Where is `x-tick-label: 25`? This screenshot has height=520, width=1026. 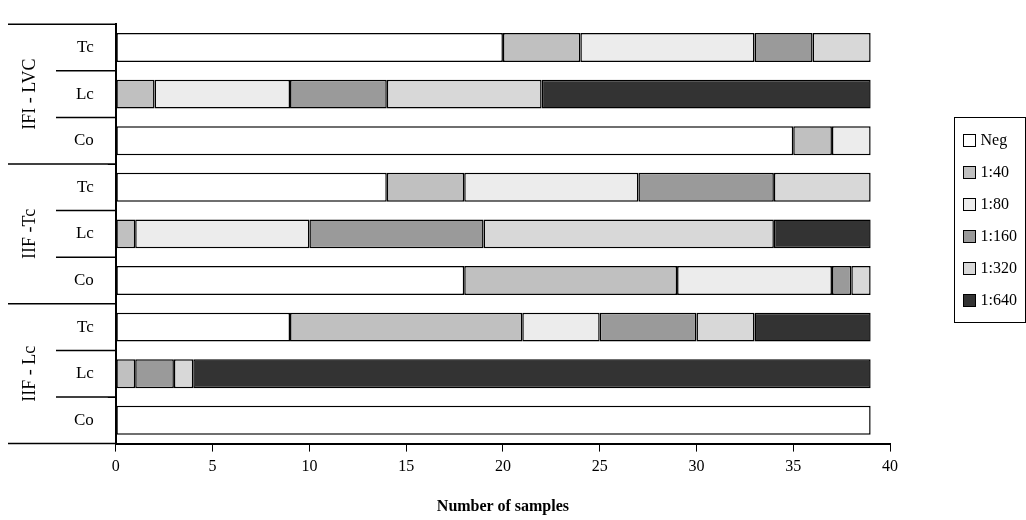
x-tick-label: 25 is located at coordinates (599, 466).